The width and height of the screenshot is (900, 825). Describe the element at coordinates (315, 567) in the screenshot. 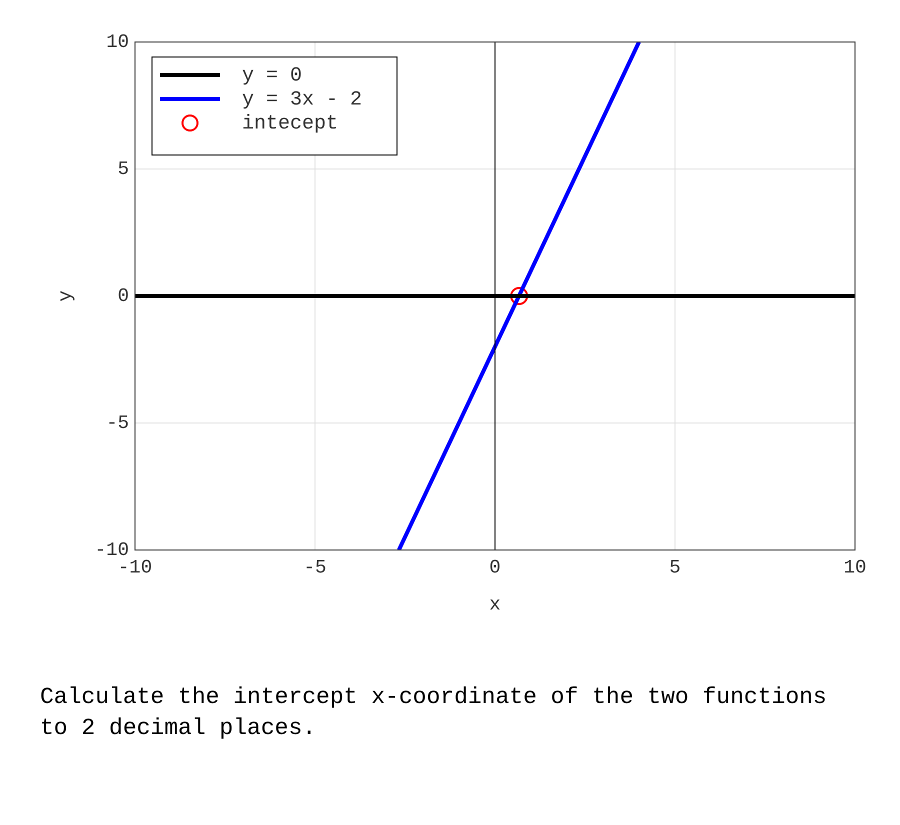

I see `x-tick-label: -5` at that location.